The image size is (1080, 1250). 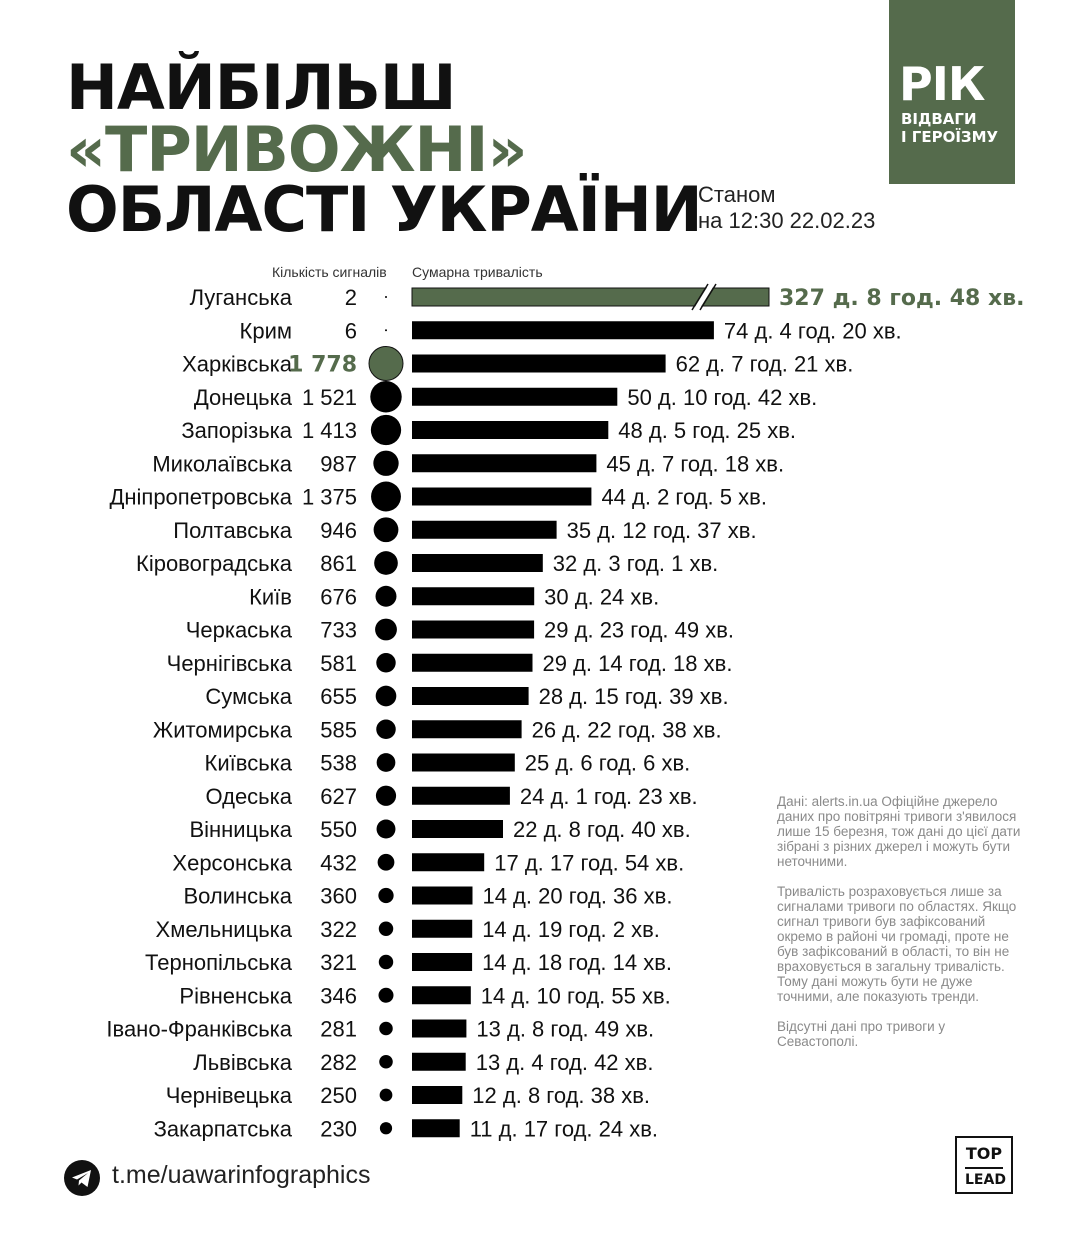 I want to click on count-label: 282, so click(x=338, y=1062).